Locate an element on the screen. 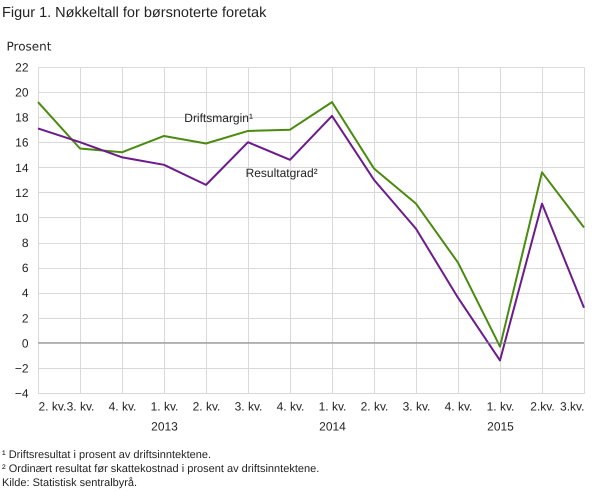  y-tick-label: −4 is located at coordinates (21, 393).